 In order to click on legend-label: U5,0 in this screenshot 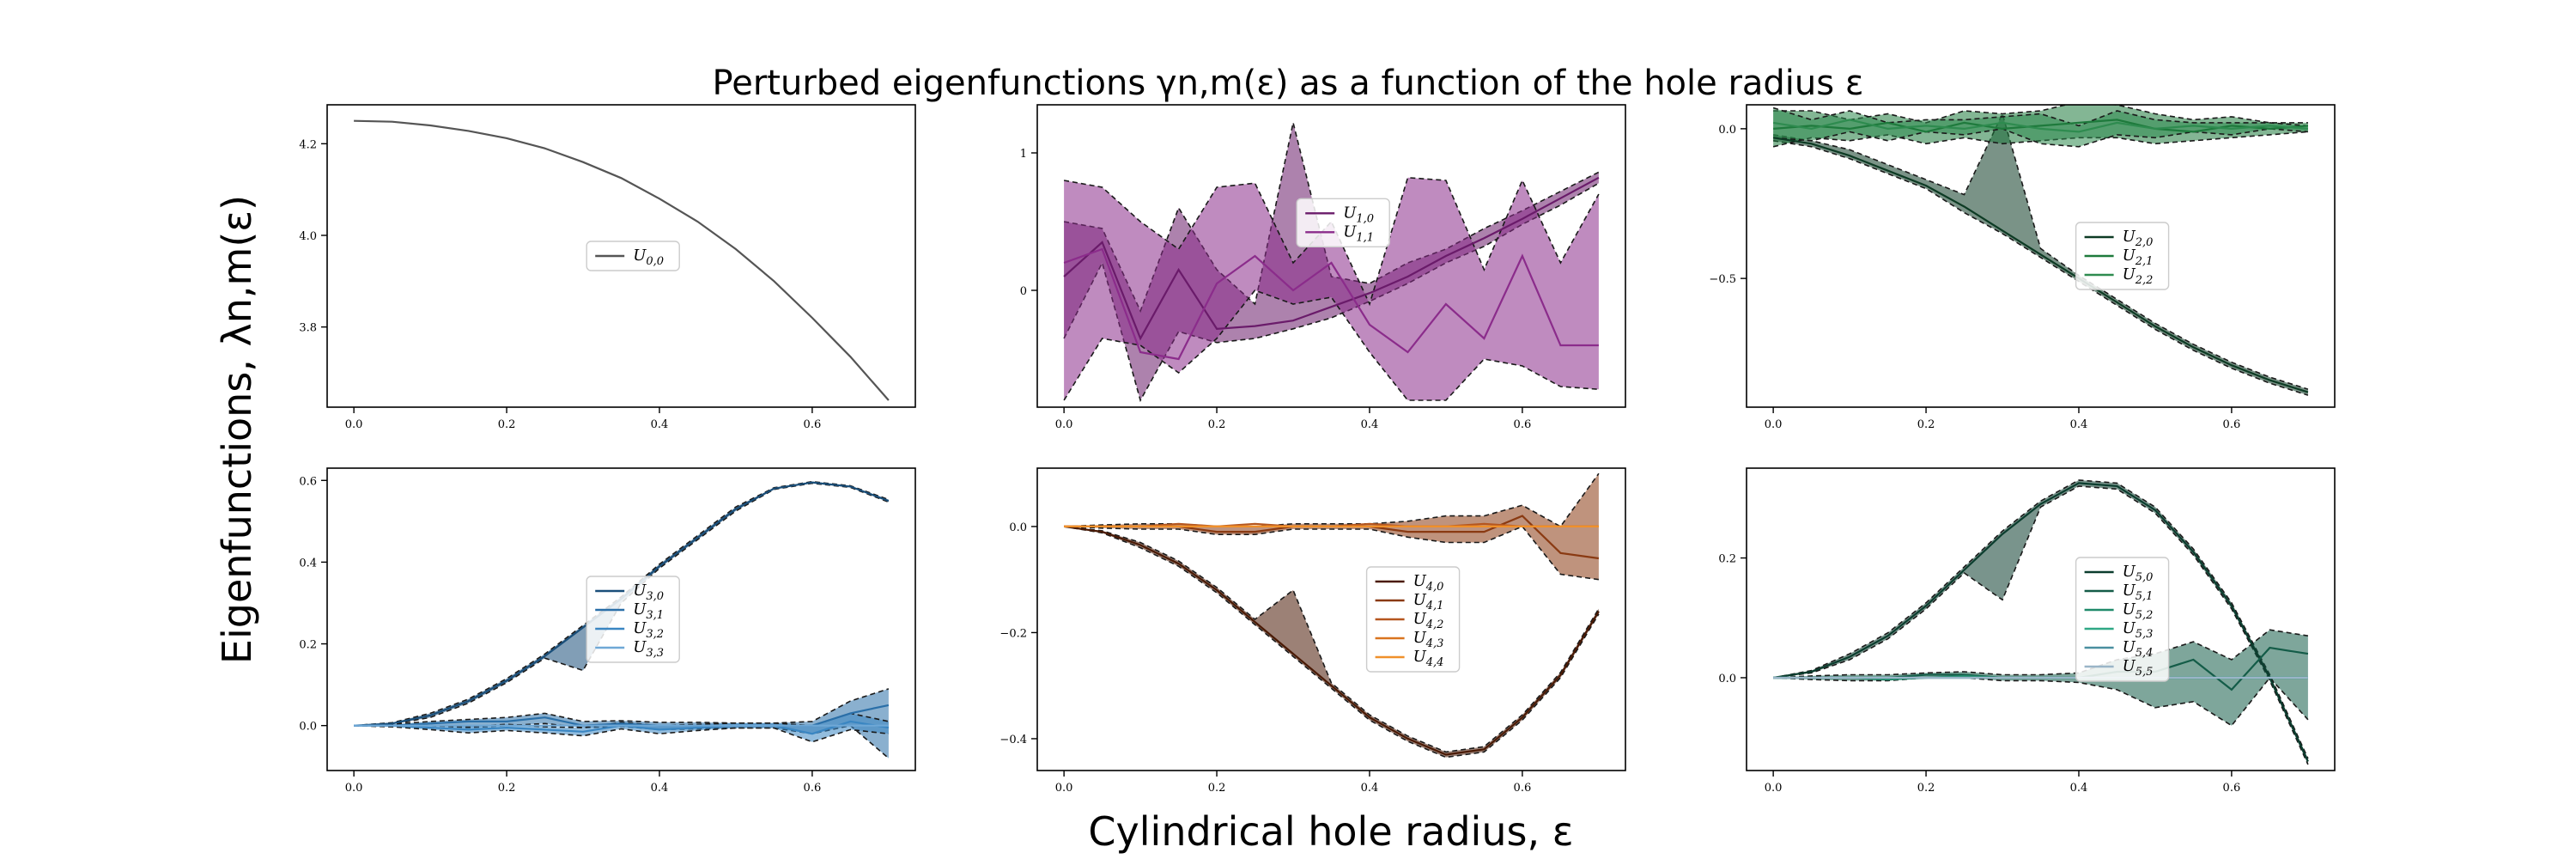, I will do `click(2138, 573)`.